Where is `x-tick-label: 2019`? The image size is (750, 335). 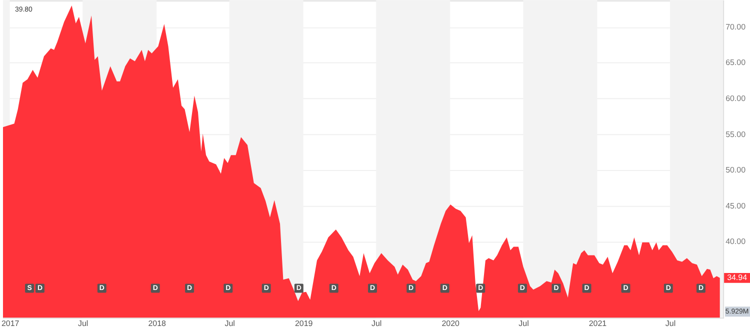
x-tick-label: 2019 is located at coordinates (304, 323).